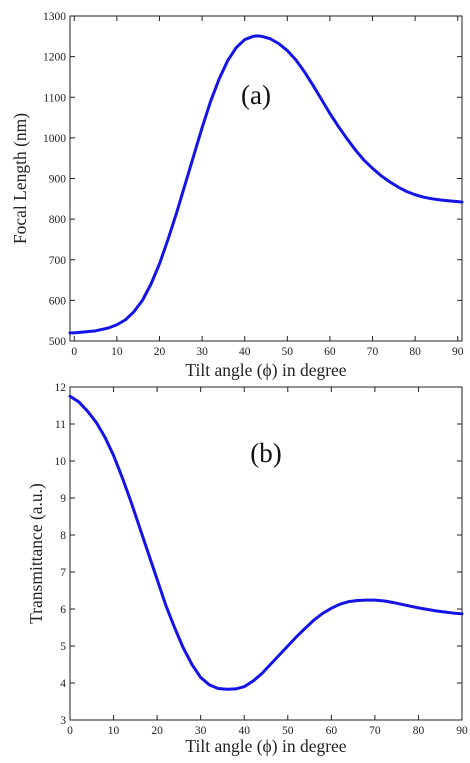 This screenshot has width=470, height=763. What do you see at coordinates (60, 425) in the screenshot?
I see `y-tick-label: 11` at bounding box center [60, 425].